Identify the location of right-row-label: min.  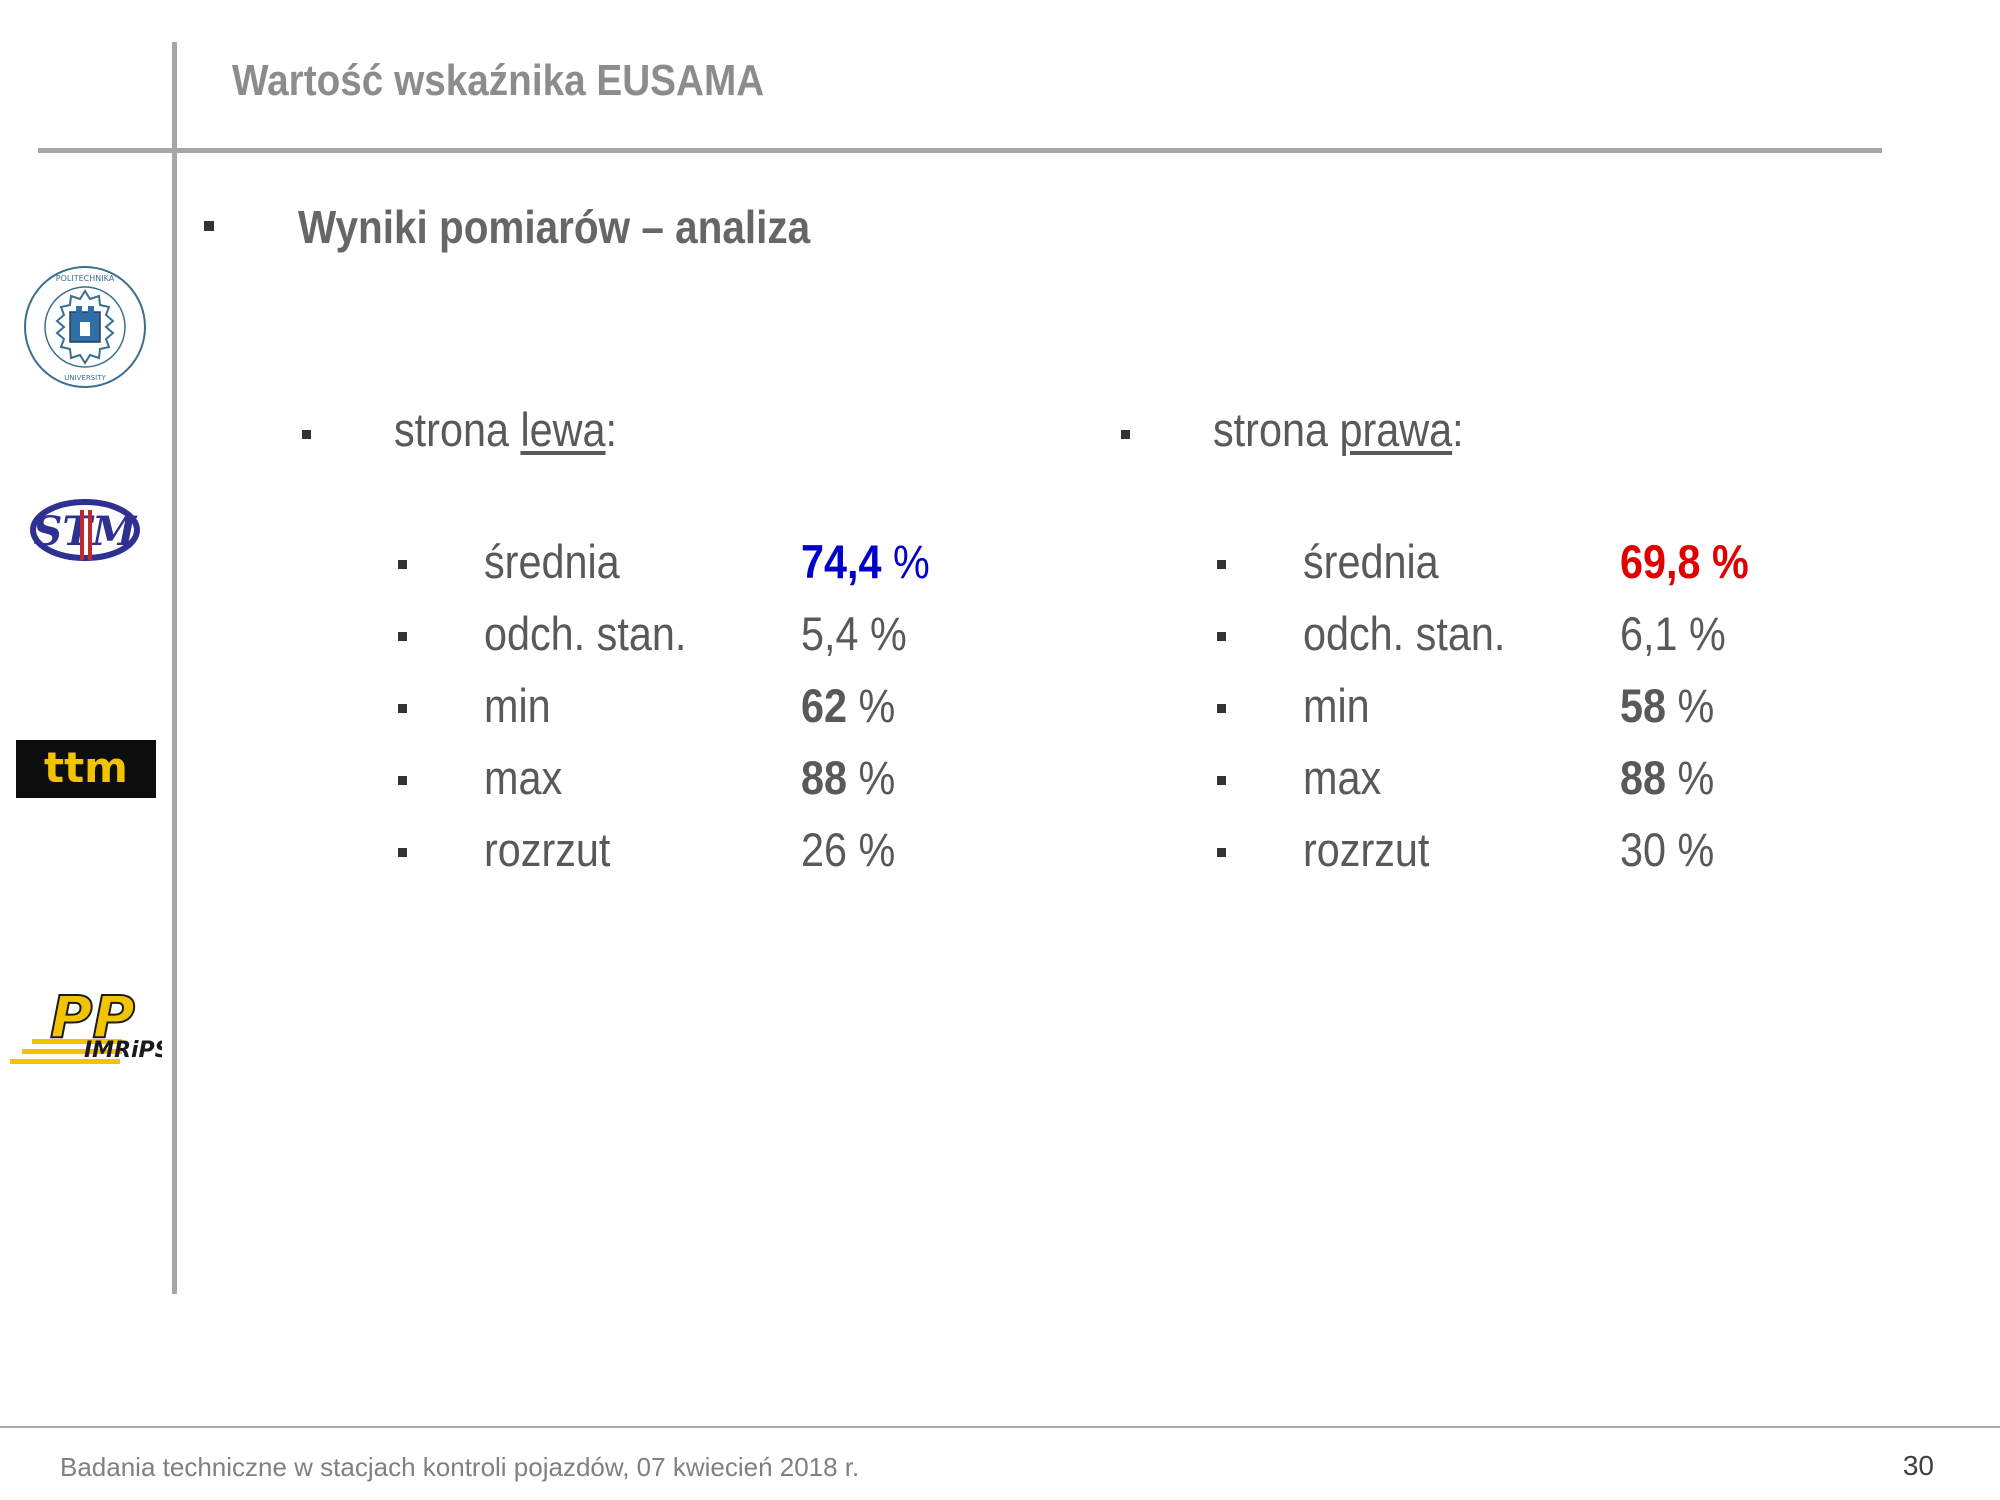
(1336, 705).